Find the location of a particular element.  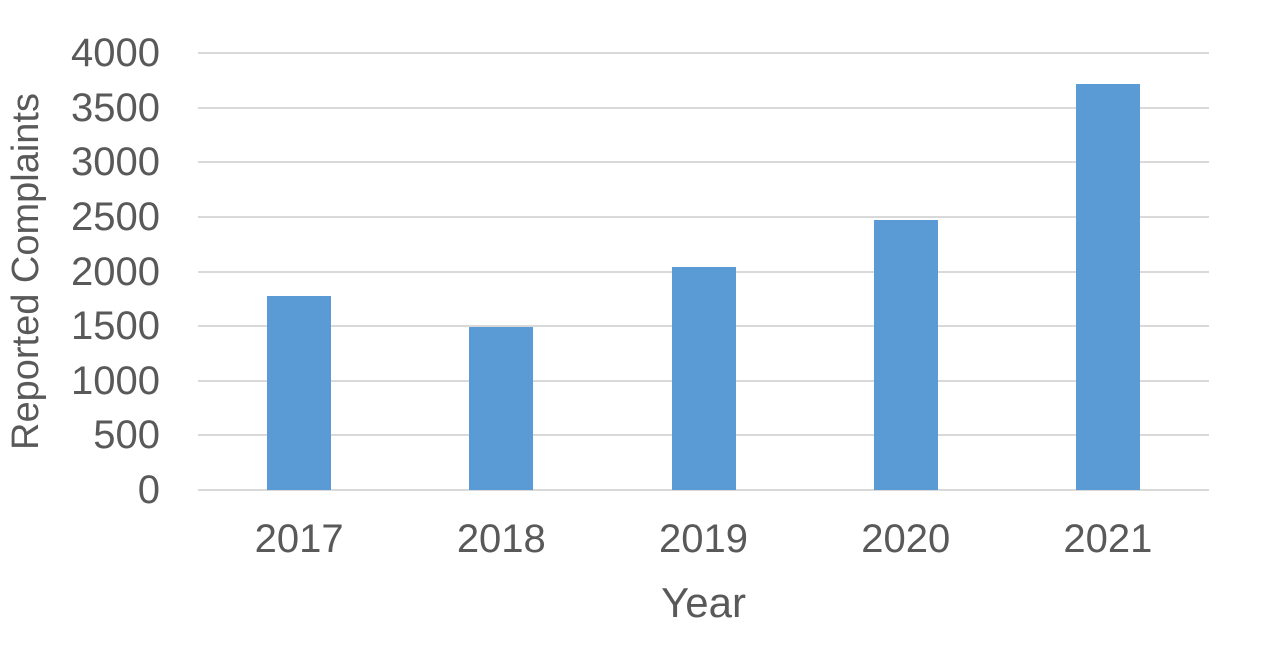

y-tick-label: 0 is located at coordinates (148, 490).